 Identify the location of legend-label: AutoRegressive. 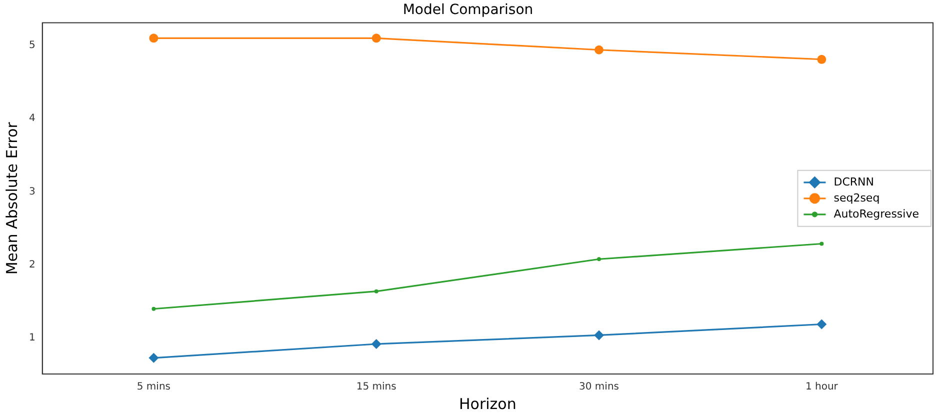
(877, 213).